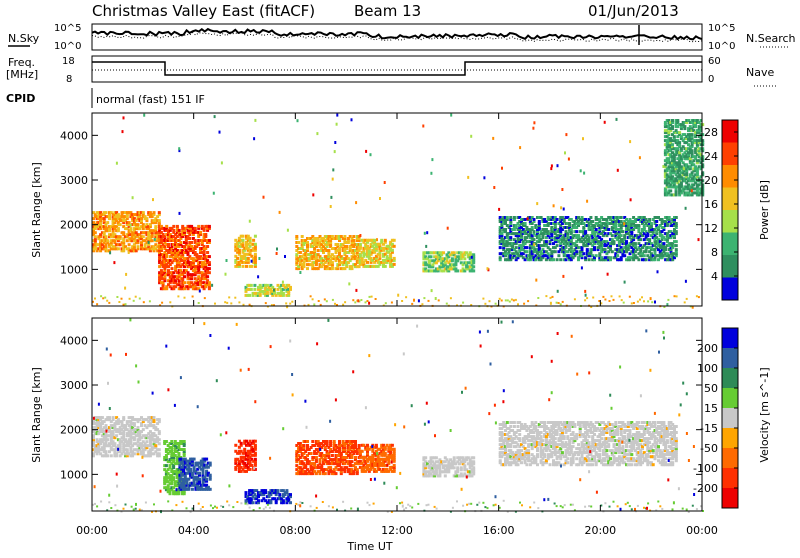 The image size is (800, 558). Describe the element at coordinates (397, 68) in the screenshot. I see `freq-line` at that location.